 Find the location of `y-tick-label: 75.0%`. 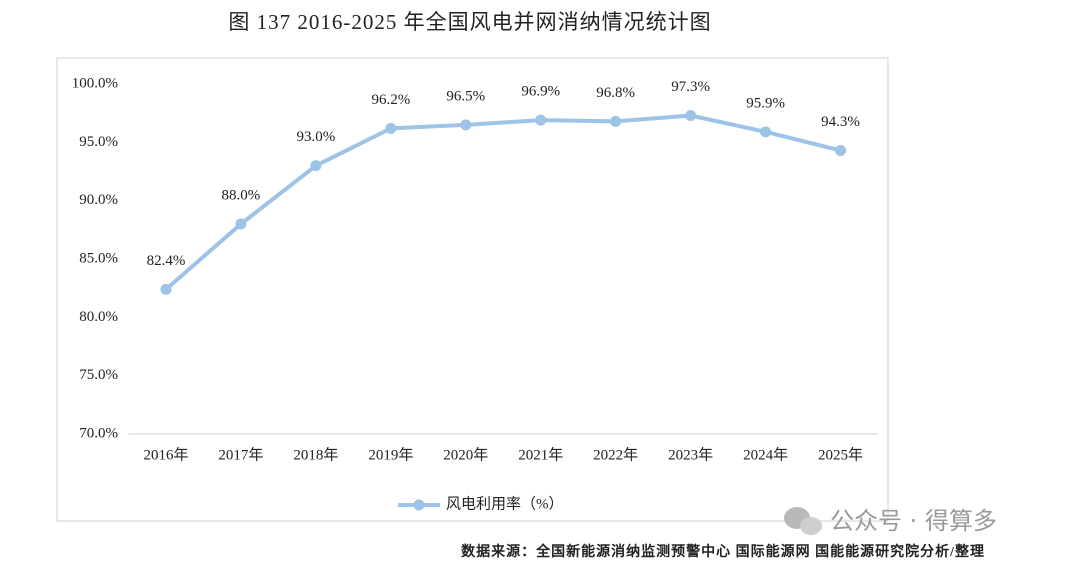

y-tick-label: 75.0% is located at coordinates (98, 375).